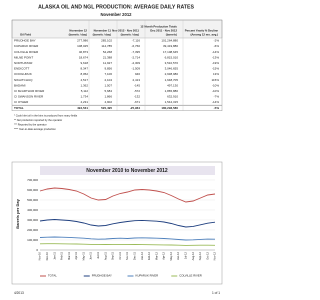  I want to click on table-cell: 520,495, so click(106, 108).